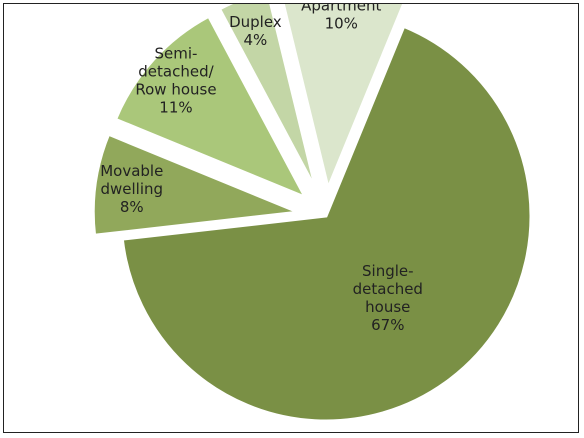 The image size is (584, 438). I want to click on pie-slice-movable-dwelling, so click(195, 184).